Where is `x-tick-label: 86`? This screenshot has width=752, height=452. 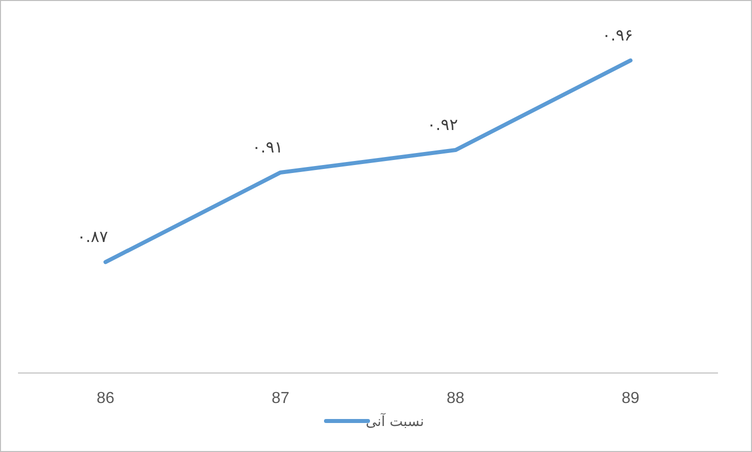
x-tick-label: 86 is located at coordinates (105, 398).